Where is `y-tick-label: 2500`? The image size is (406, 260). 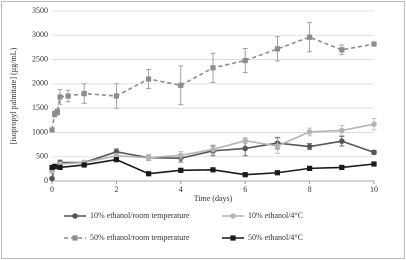 y-tick-label: 2500 is located at coordinates (40, 58).